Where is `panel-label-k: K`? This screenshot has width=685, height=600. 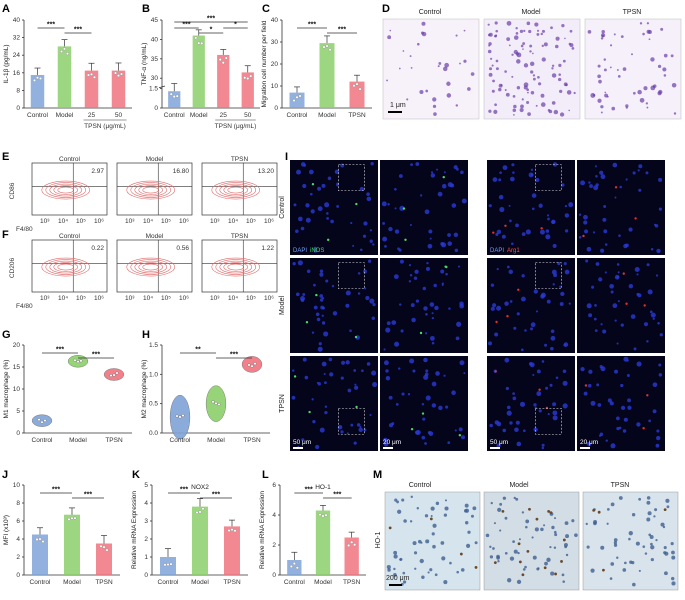 panel-label-k: K is located at coordinates (136, 475).